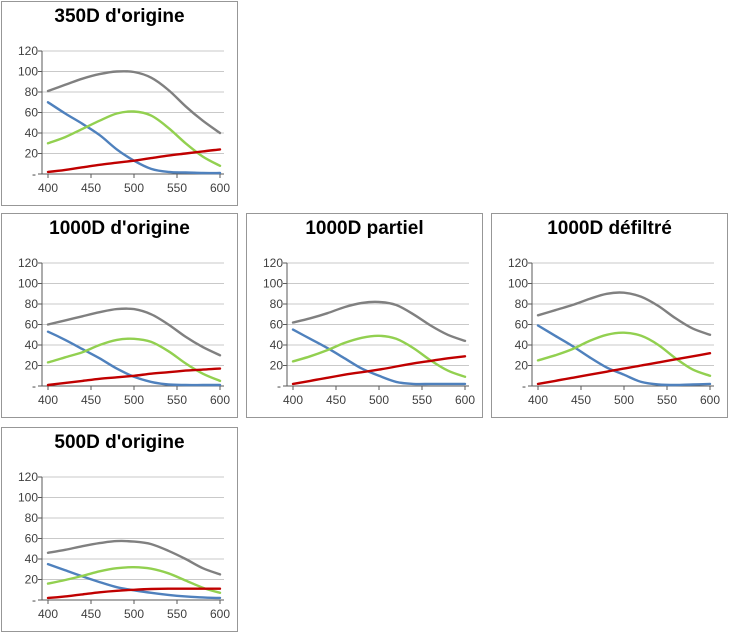 The image size is (735, 637). What do you see at coordinates (119, 16) in the screenshot?
I see `chart-title: 350D d'origine` at bounding box center [119, 16].